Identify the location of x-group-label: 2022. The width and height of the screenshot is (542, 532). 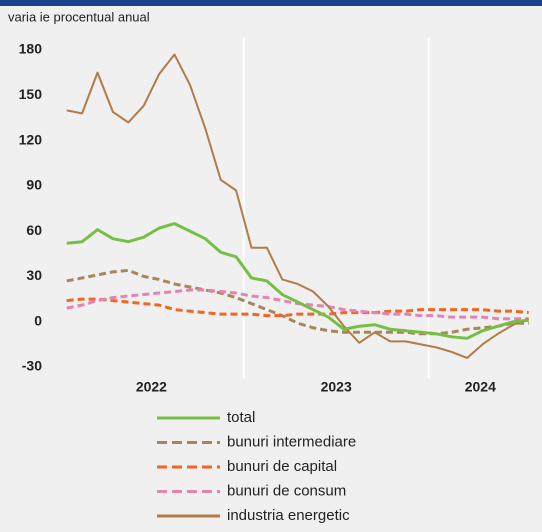
(151, 387).